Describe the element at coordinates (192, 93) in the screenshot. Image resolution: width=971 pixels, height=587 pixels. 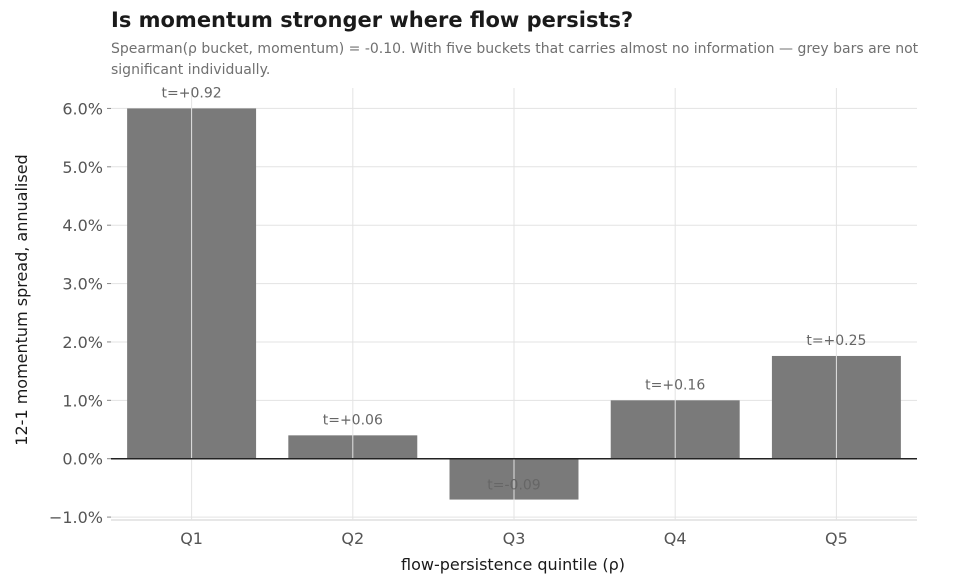
I see `bar-t-stat-label: t=+0.92` at that location.